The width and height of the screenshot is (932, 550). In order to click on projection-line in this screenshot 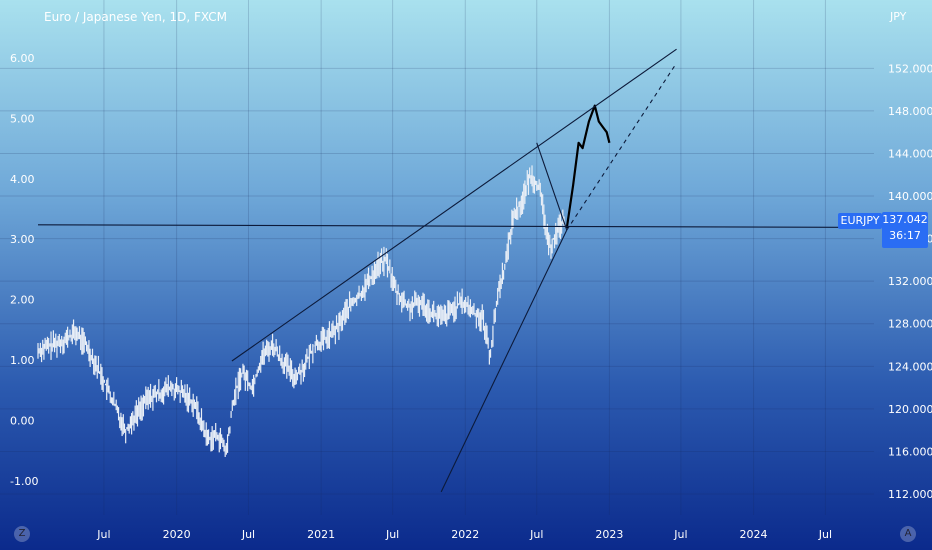, I will do `click(588, 166)`.